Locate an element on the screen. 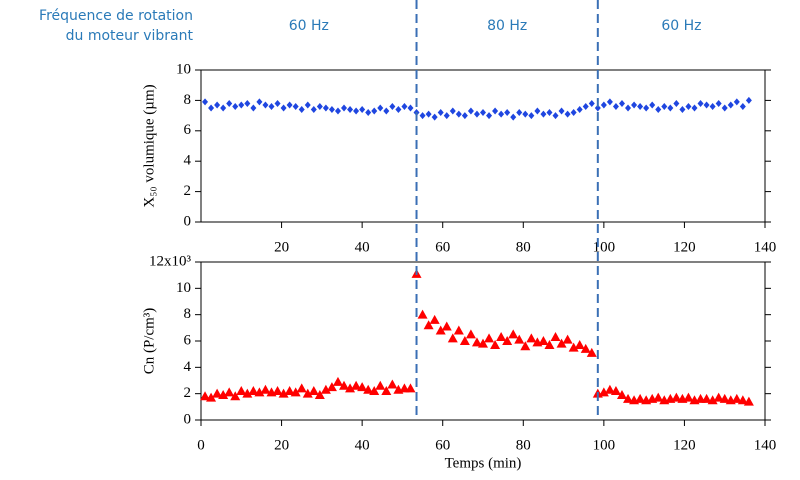 The width and height of the screenshot is (800, 480). y-axis-label: X₅₀ volumique (µm) is located at coordinates (149, 145).